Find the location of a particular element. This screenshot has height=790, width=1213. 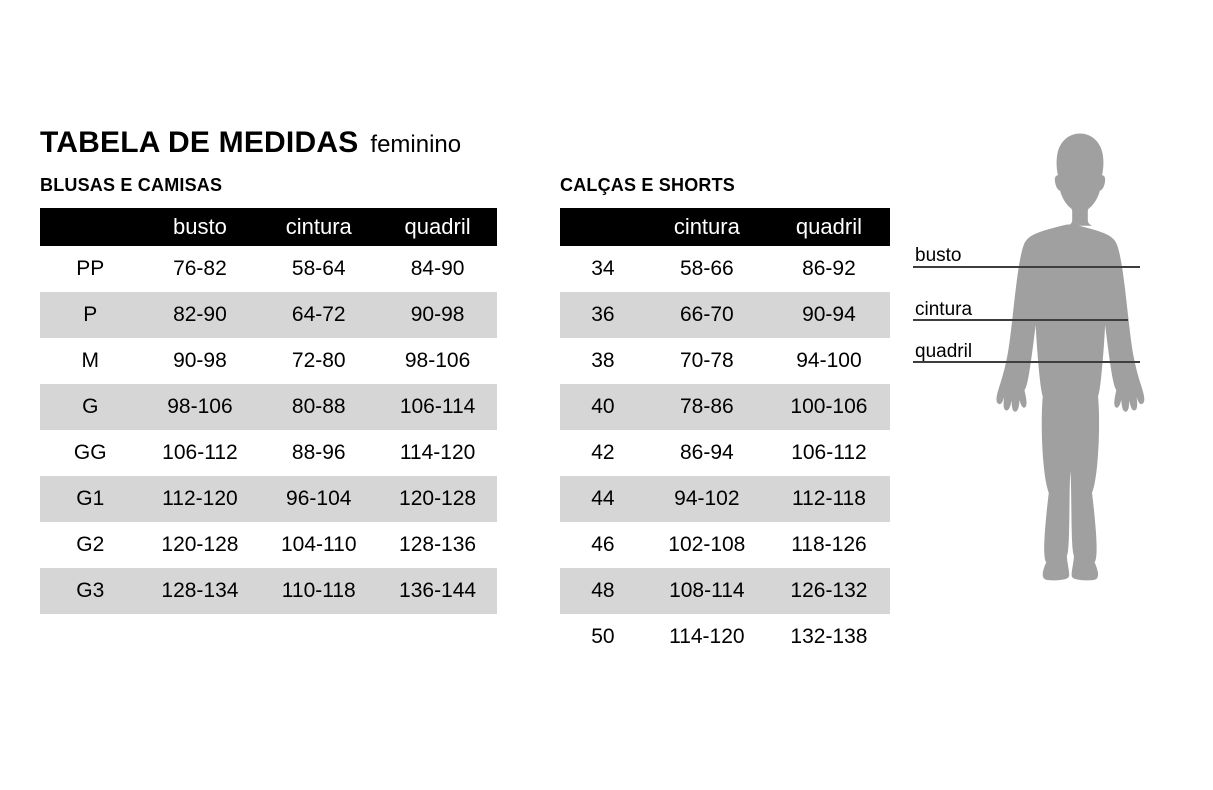

cell-size: 34 is located at coordinates (603, 269).